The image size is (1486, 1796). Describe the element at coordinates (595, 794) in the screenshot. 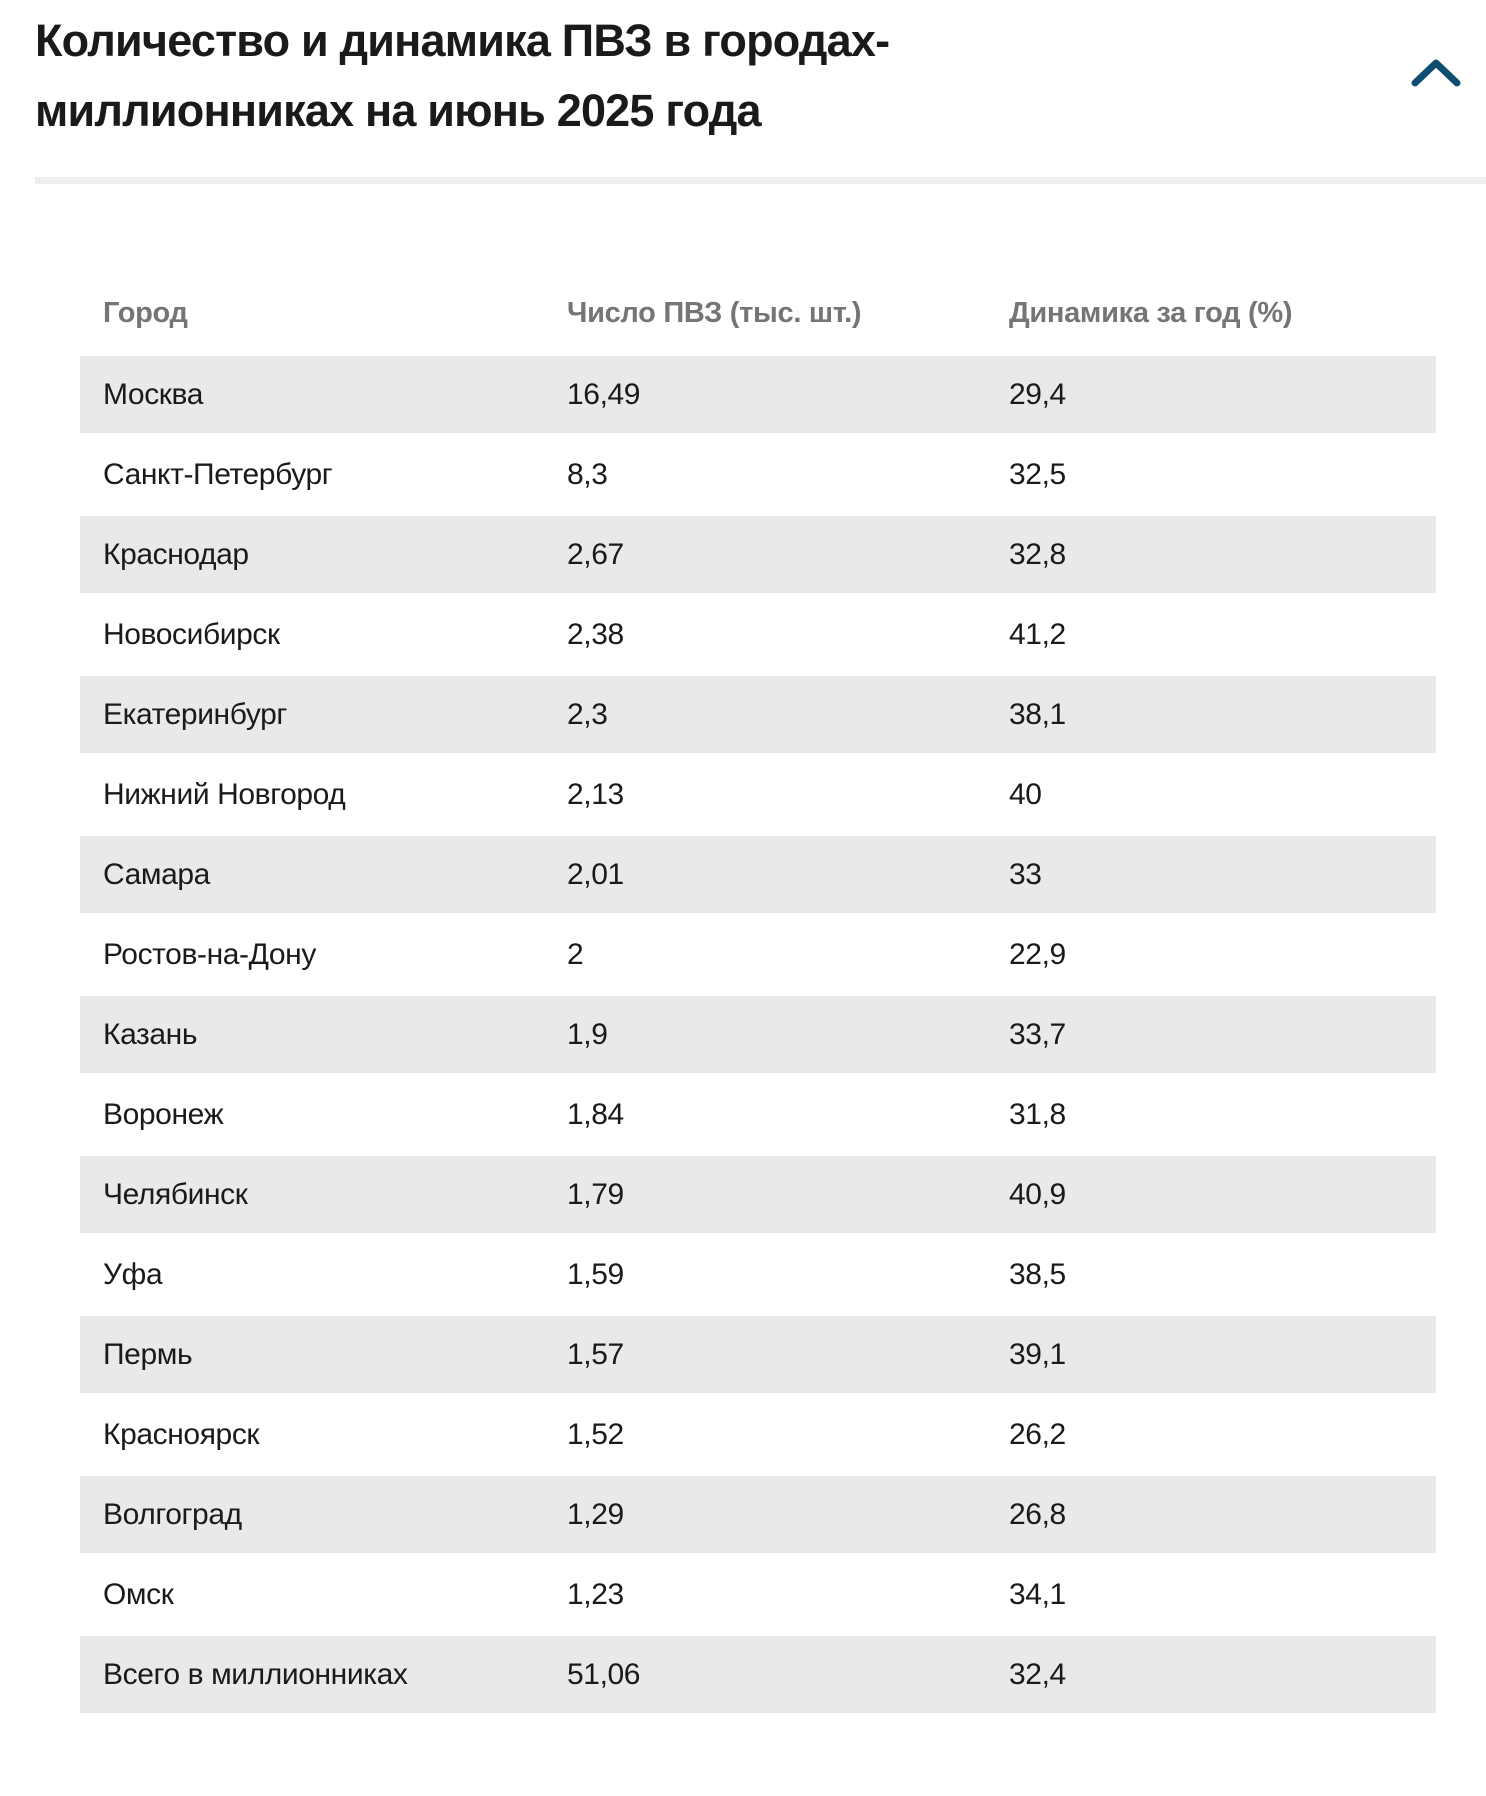

I see `cell-pvz-count: 2,13` at that location.